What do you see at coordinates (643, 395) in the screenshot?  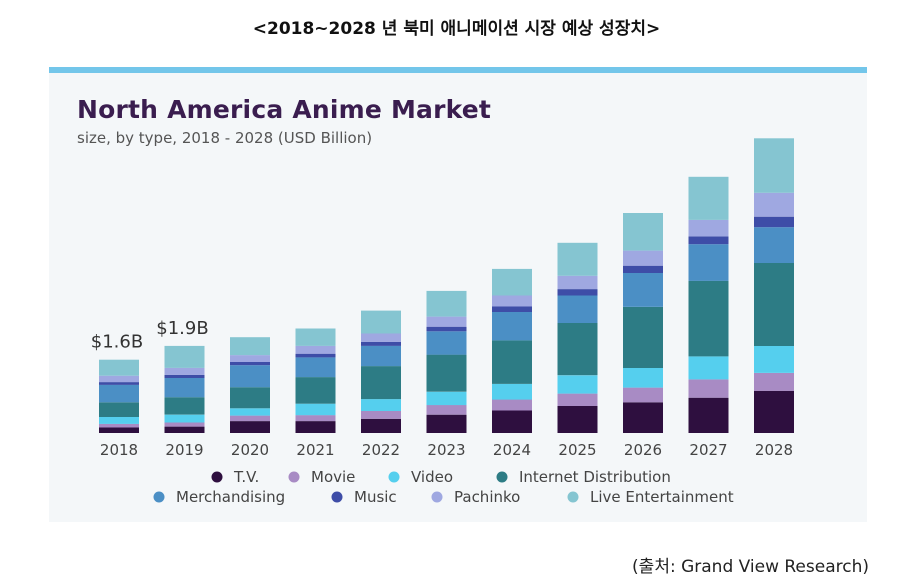 I see `bar-segment-2026-movie` at bounding box center [643, 395].